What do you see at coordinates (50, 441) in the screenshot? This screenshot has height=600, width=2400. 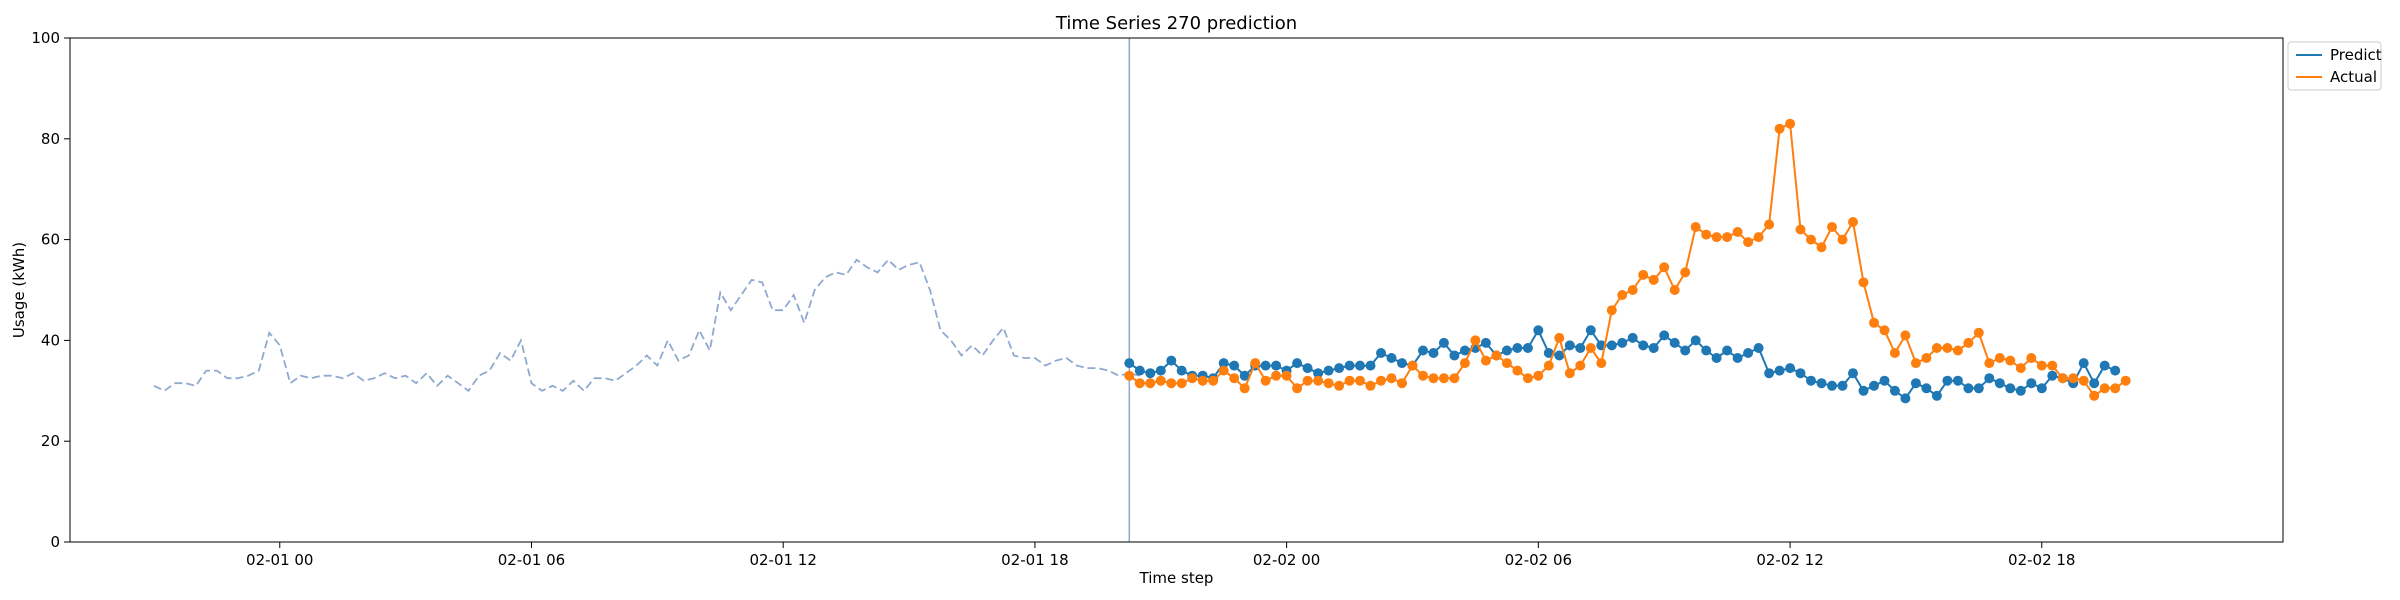 I see `y-tick-label: 20` at bounding box center [50, 441].